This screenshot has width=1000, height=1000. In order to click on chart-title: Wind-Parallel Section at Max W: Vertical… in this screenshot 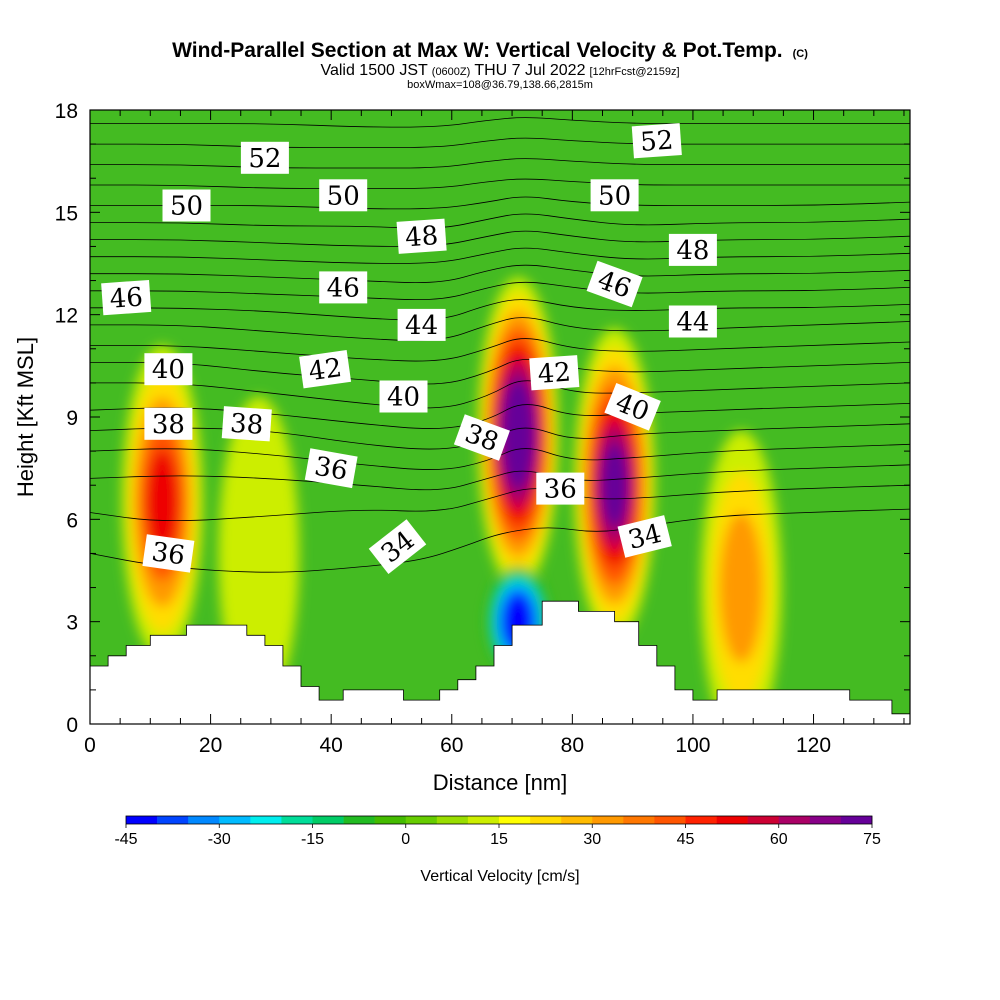, I will do `click(490, 50)`.